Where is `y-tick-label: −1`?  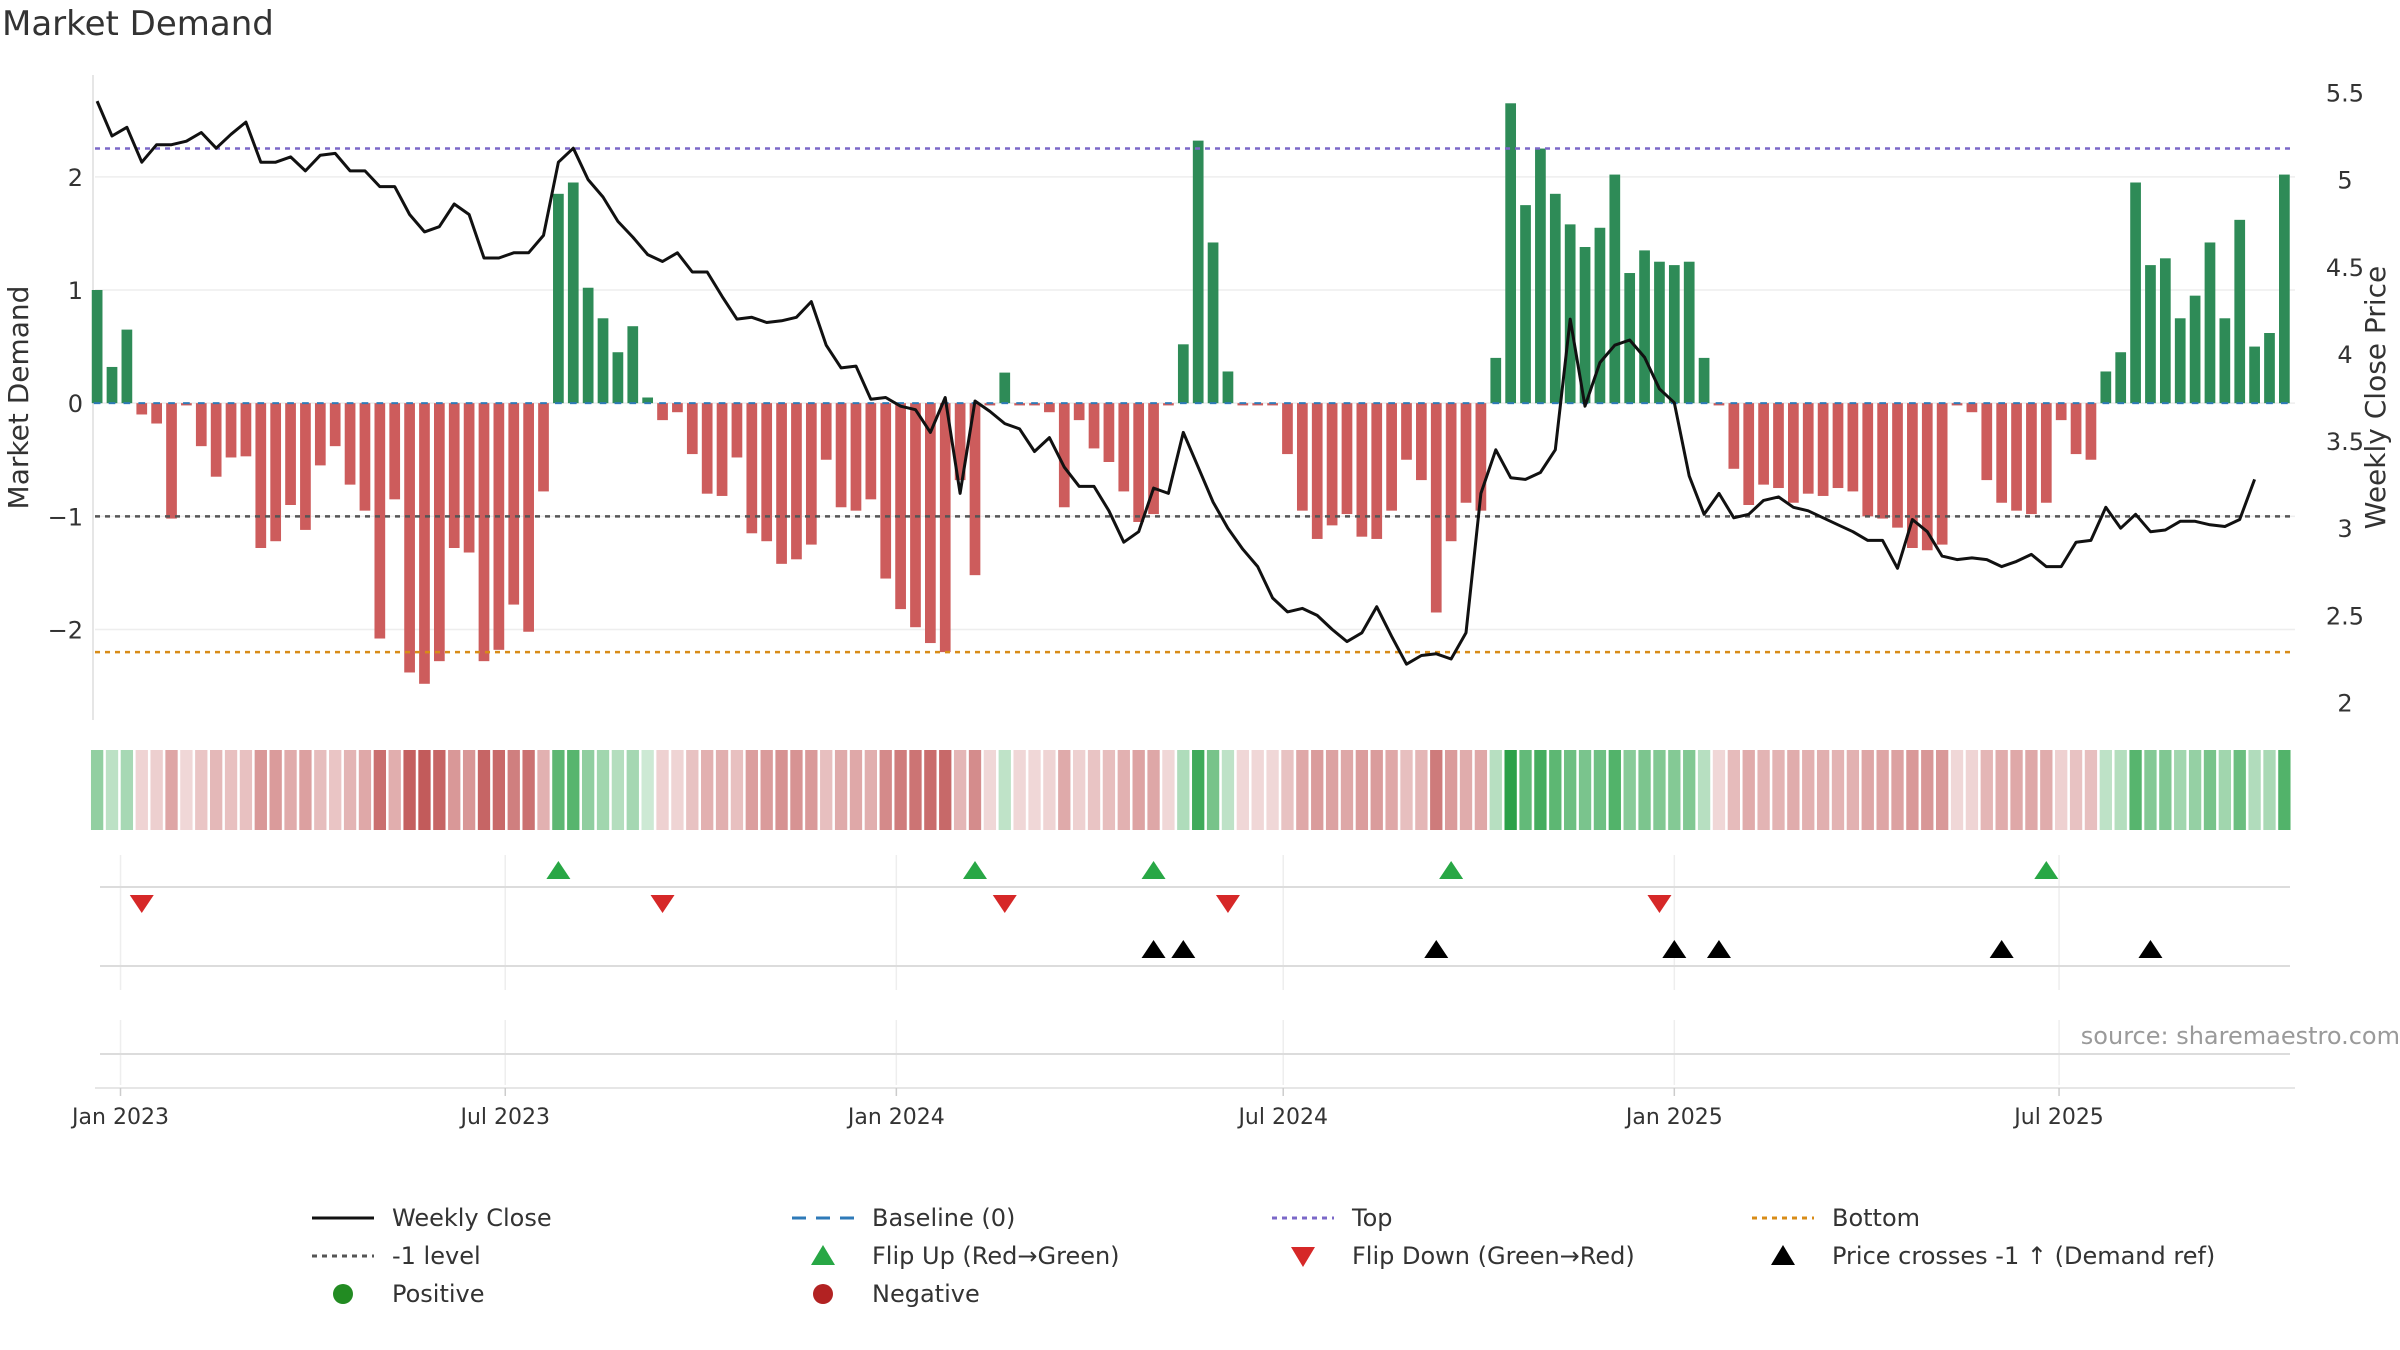
y-tick-label: −1 is located at coordinates (65, 517).